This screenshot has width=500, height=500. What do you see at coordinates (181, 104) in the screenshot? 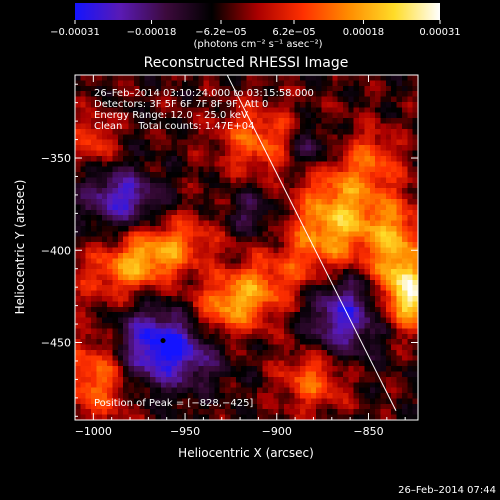
I see `info-line-detectors: Detectors: 3F 5F 6F 7F 8F 9F, Att 0` at bounding box center [181, 104].